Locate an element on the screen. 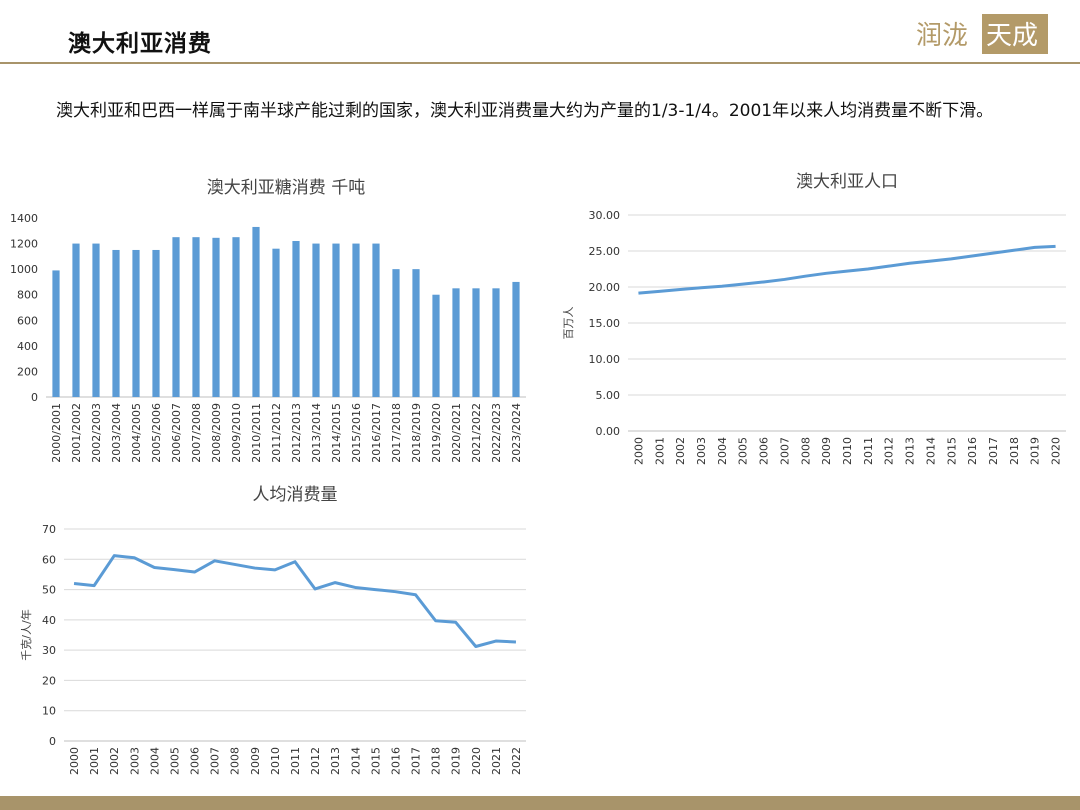 The image size is (1080, 810). x-tick-label: 2008 is located at coordinates (805, 451).